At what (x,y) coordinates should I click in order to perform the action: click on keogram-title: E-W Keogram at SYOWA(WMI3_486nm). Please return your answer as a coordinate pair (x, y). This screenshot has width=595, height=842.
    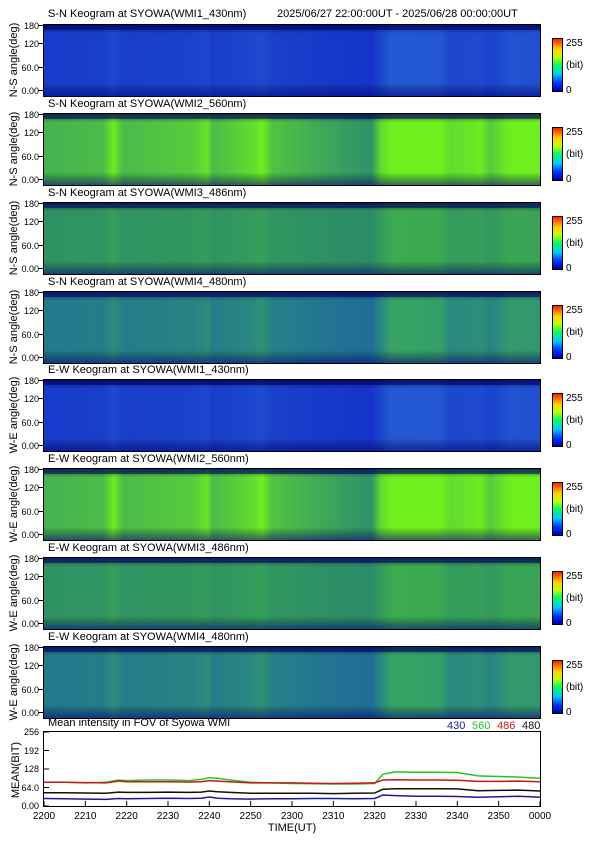
    Looking at the image, I should click on (148, 548).